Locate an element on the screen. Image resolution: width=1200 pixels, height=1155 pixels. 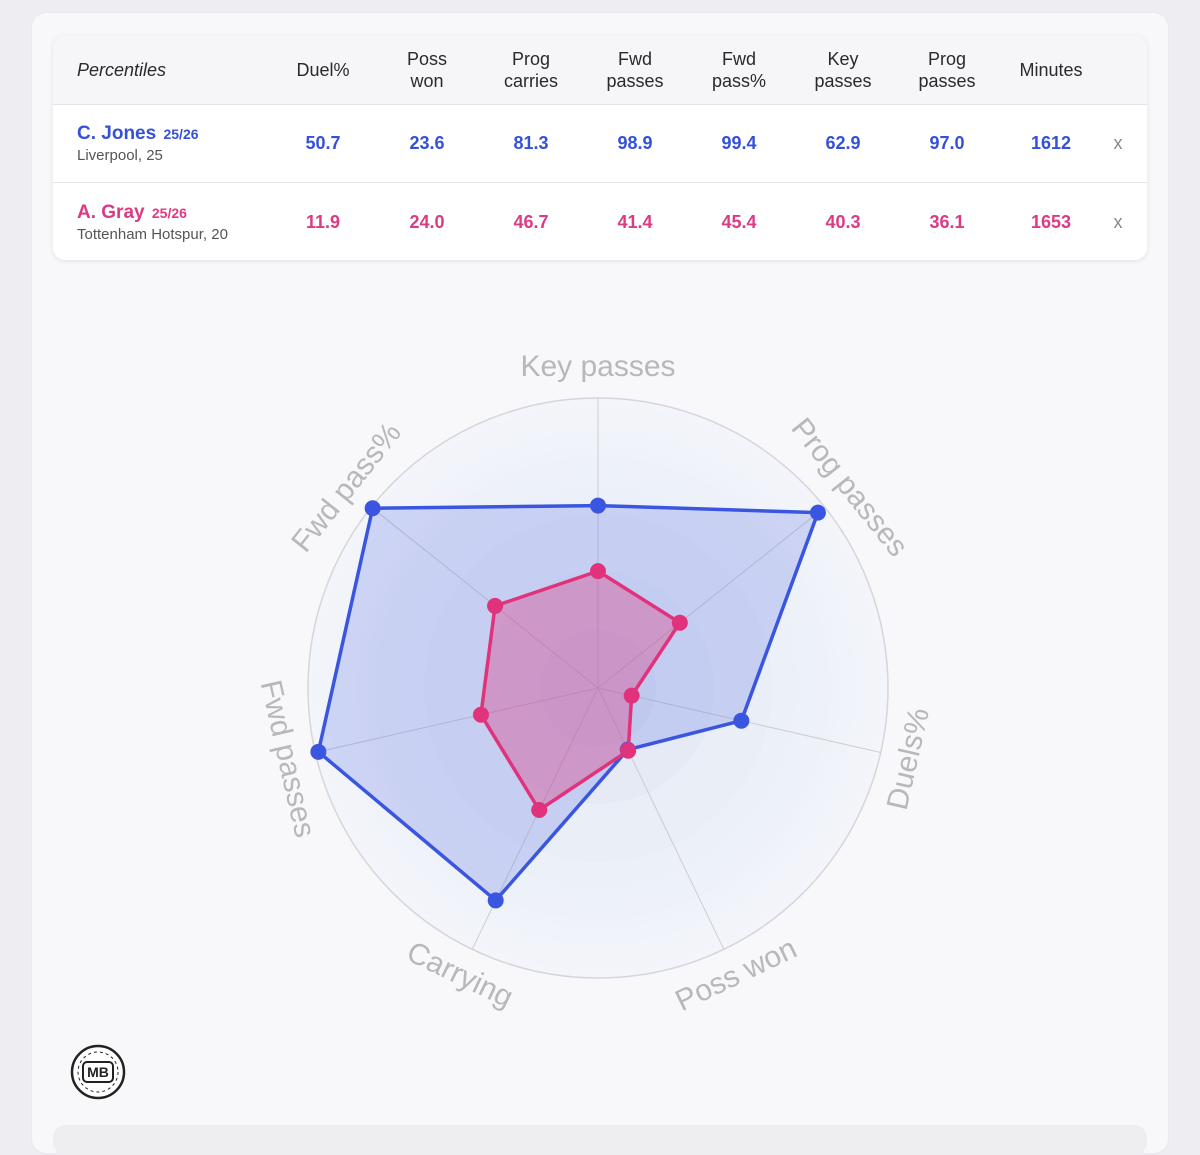
header-duel-pct: Duel% is located at coordinates (323, 70).